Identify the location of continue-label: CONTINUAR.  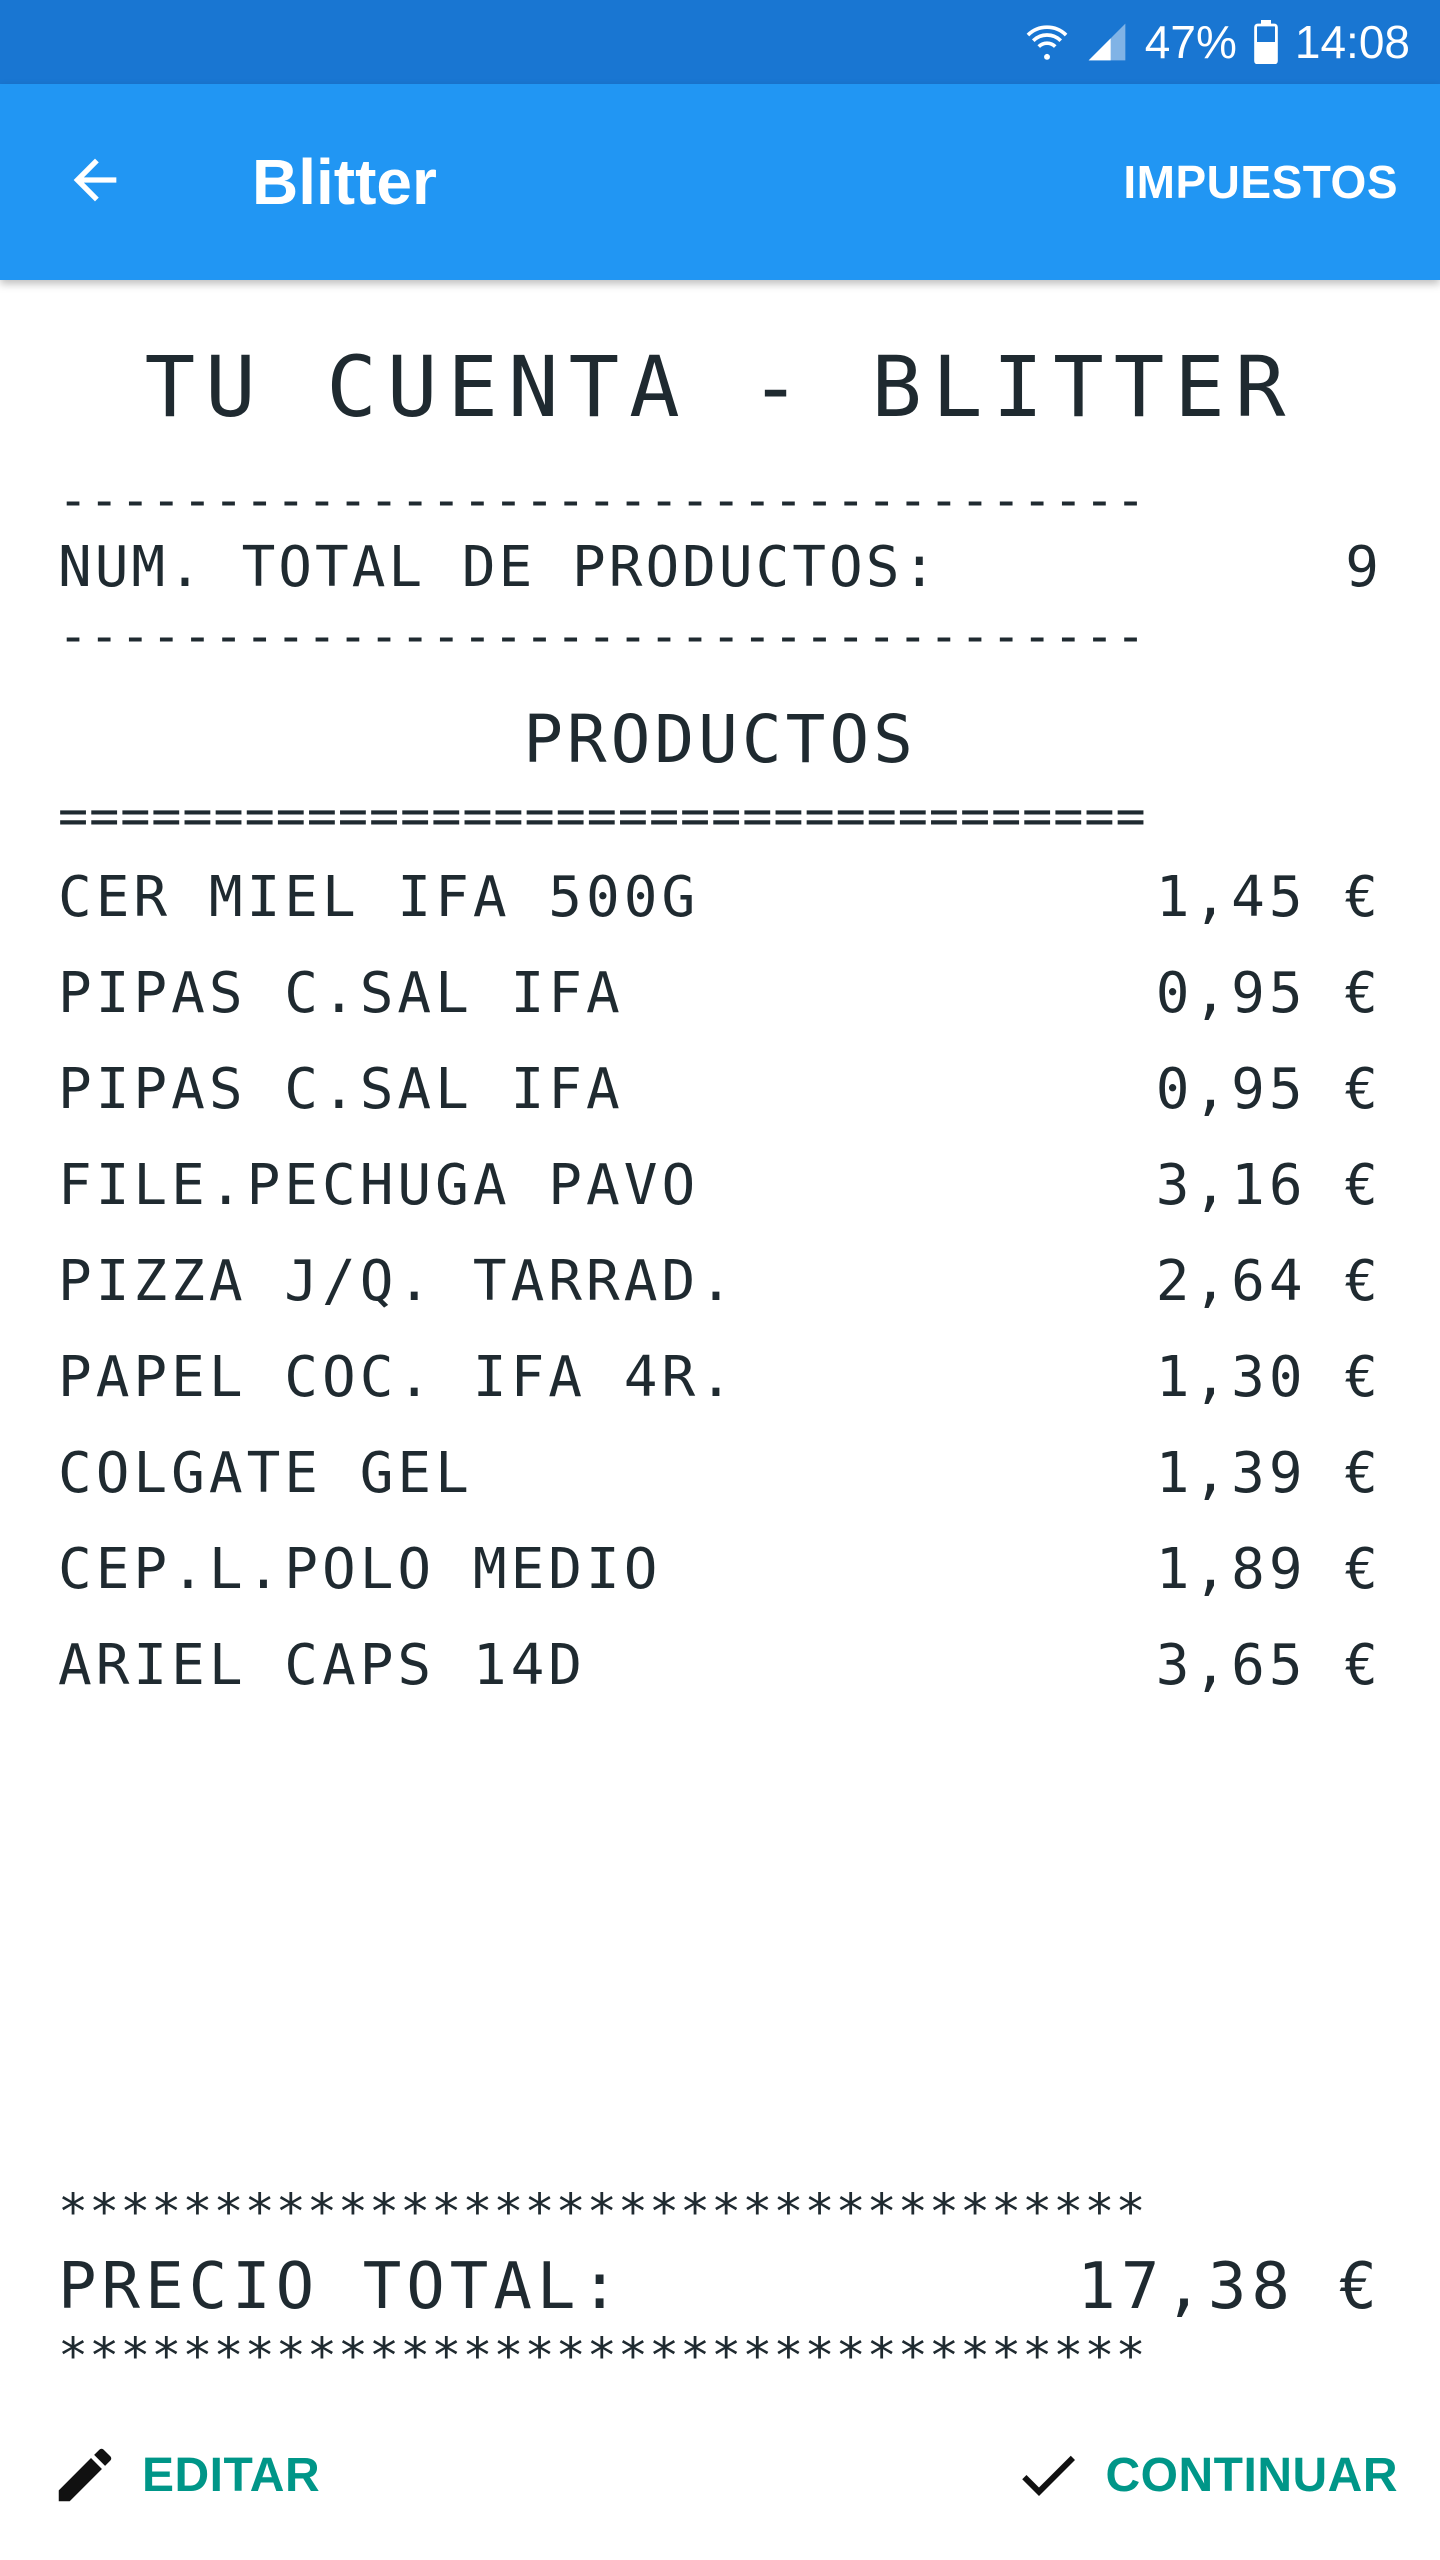
(1251, 2475).